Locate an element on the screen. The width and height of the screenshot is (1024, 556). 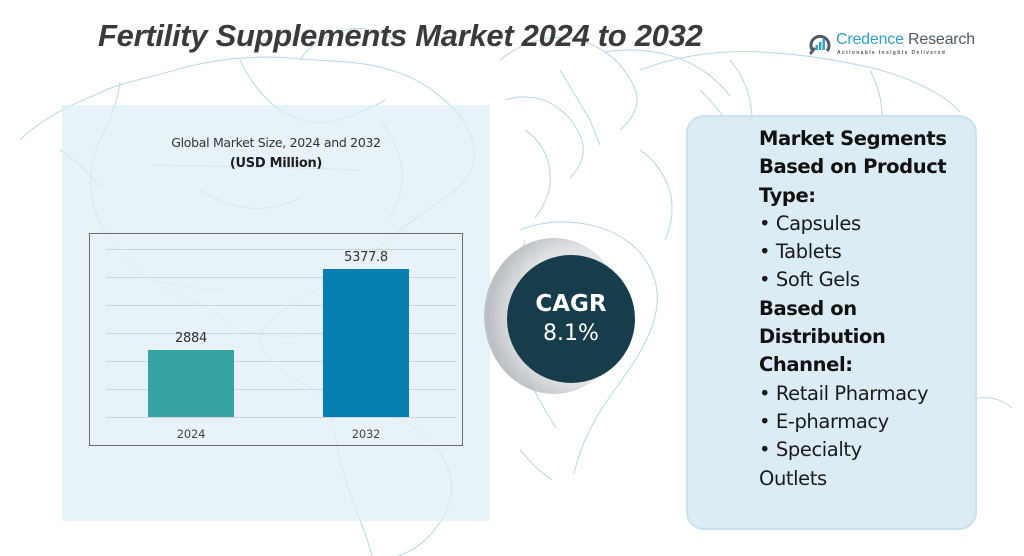
bar-category-2032: 2032 is located at coordinates (366, 434).